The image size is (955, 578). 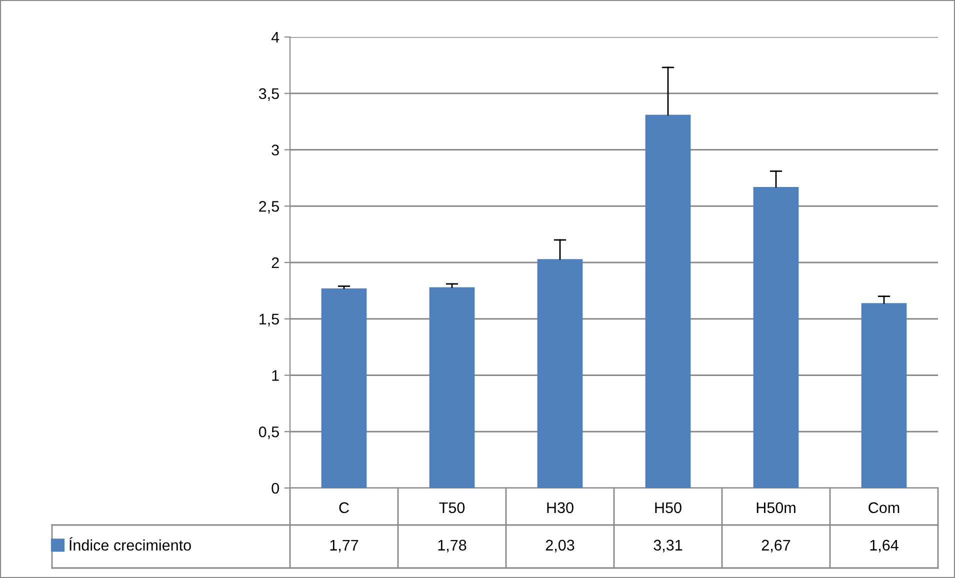 I want to click on data-label: 1,77, so click(x=344, y=546).